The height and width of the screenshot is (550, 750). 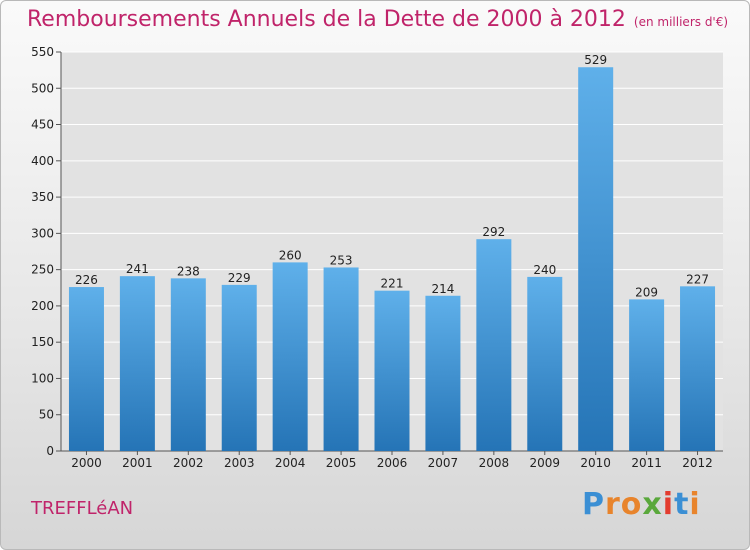 I want to click on y-tick-label: 50, so click(x=46, y=415).